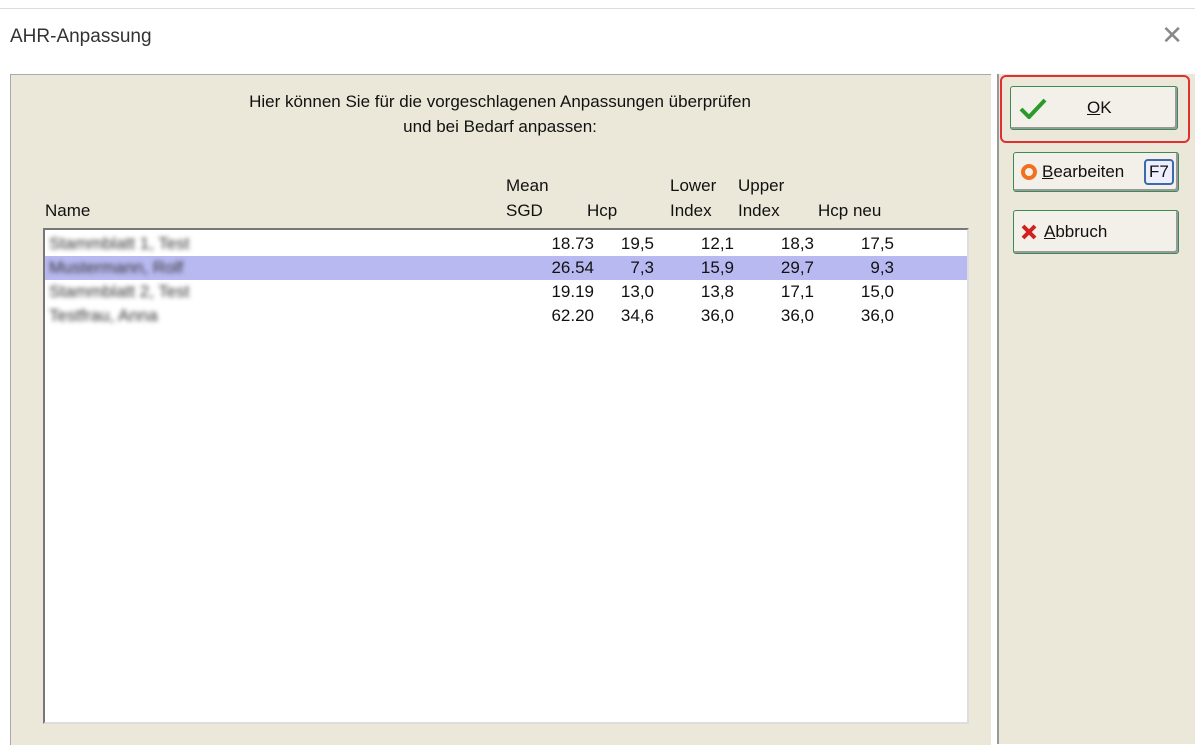  What do you see at coordinates (506, 268) in the screenshot?
I see `list-row: Mustermann, Rolf 26.54 7,3 15,9 29,7 9,3` at bounding box center [506, 268].